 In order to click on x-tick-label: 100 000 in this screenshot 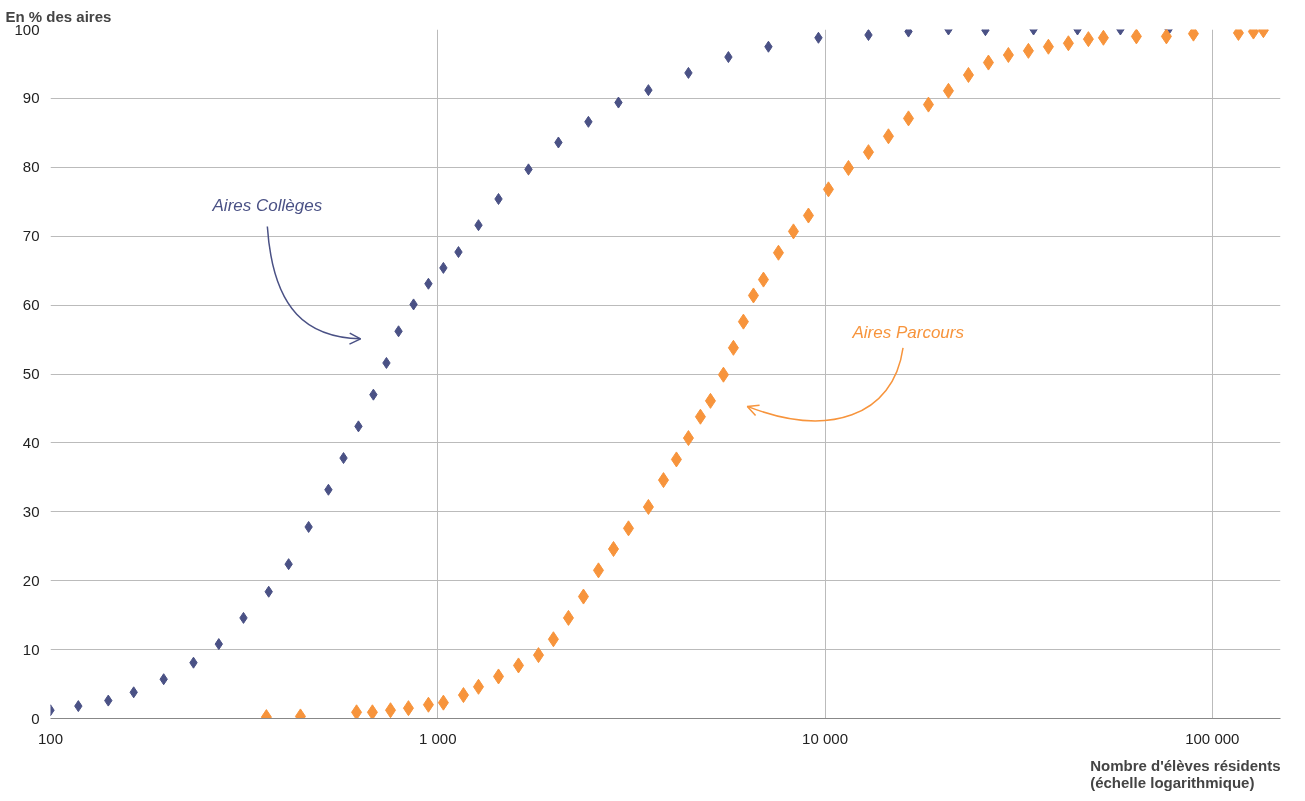, I will do `click(1212, 738)`.